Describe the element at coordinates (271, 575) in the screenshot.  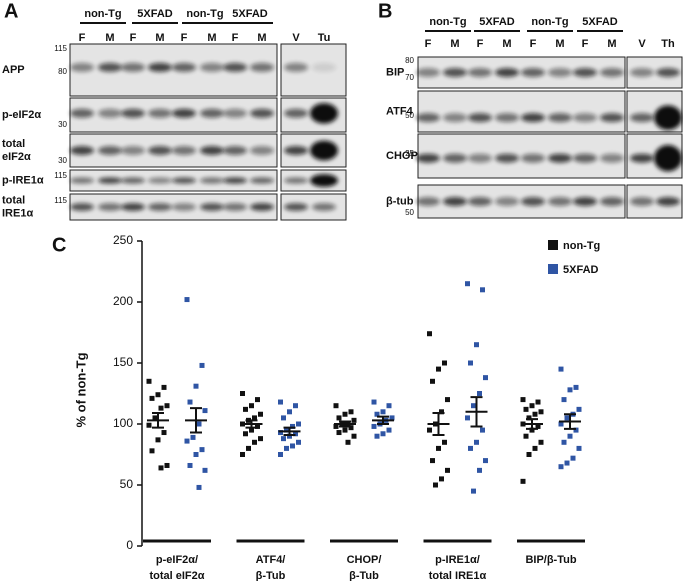
I see `x-tick-label: β-Tub` at that location.